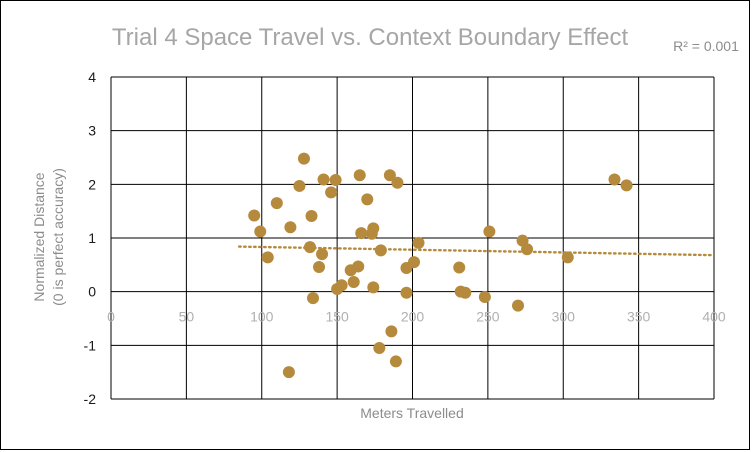 This screenshot has width=752, height=452. What do you see at coordinates (706, 46) in the screenshot?
I see `r-squared-annotation: R² = 0.001` at bounding box center [706, 46].